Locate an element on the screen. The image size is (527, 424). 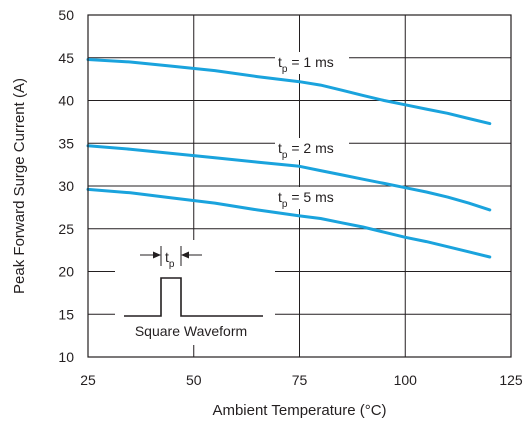
pulse-label-main: t is located at coordinates (167, 257).